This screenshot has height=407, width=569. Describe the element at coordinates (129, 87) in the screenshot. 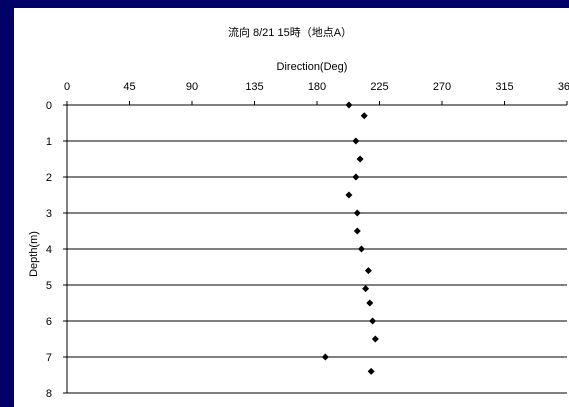

I see `x-tick-label-45: 45` at that location.